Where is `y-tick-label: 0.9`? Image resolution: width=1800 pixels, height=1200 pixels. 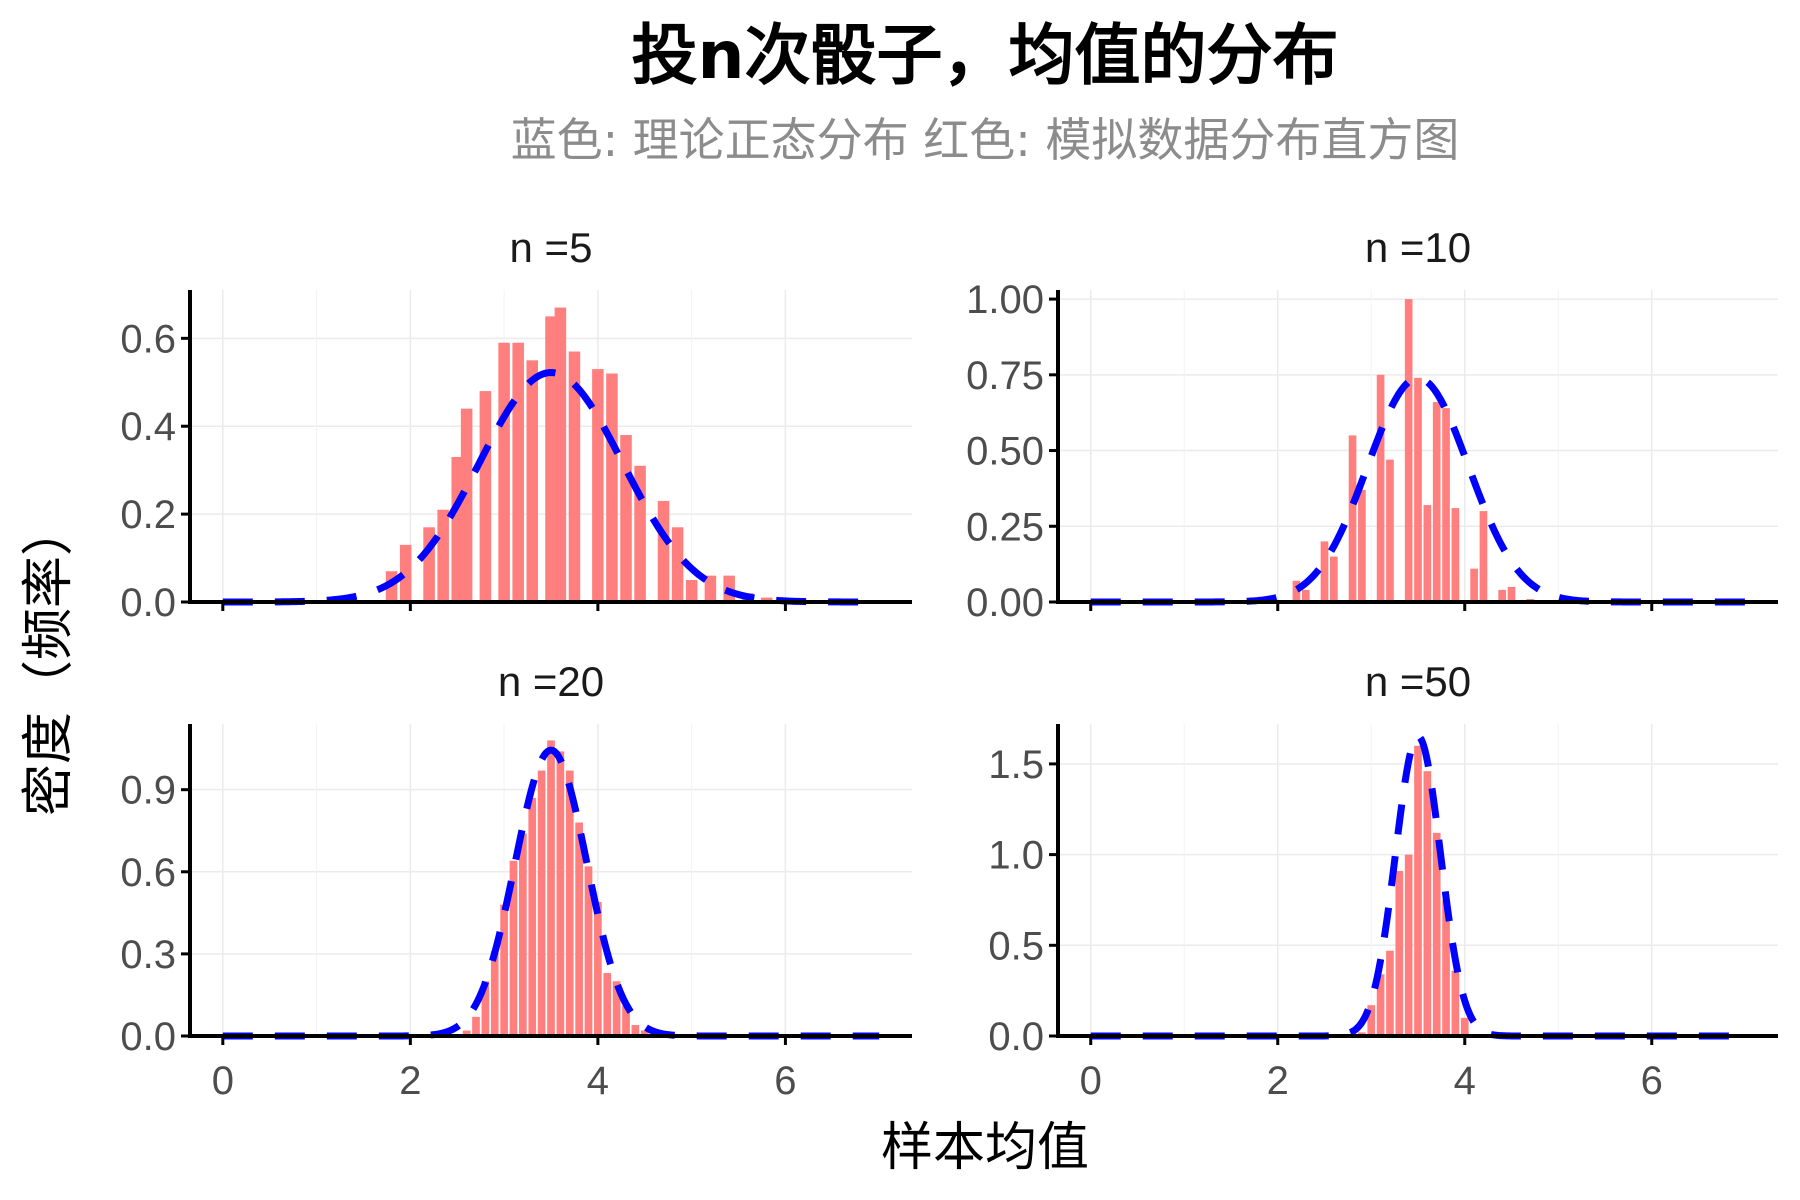
y-tick-label: 0.9 is located at coordinates (148, 791).